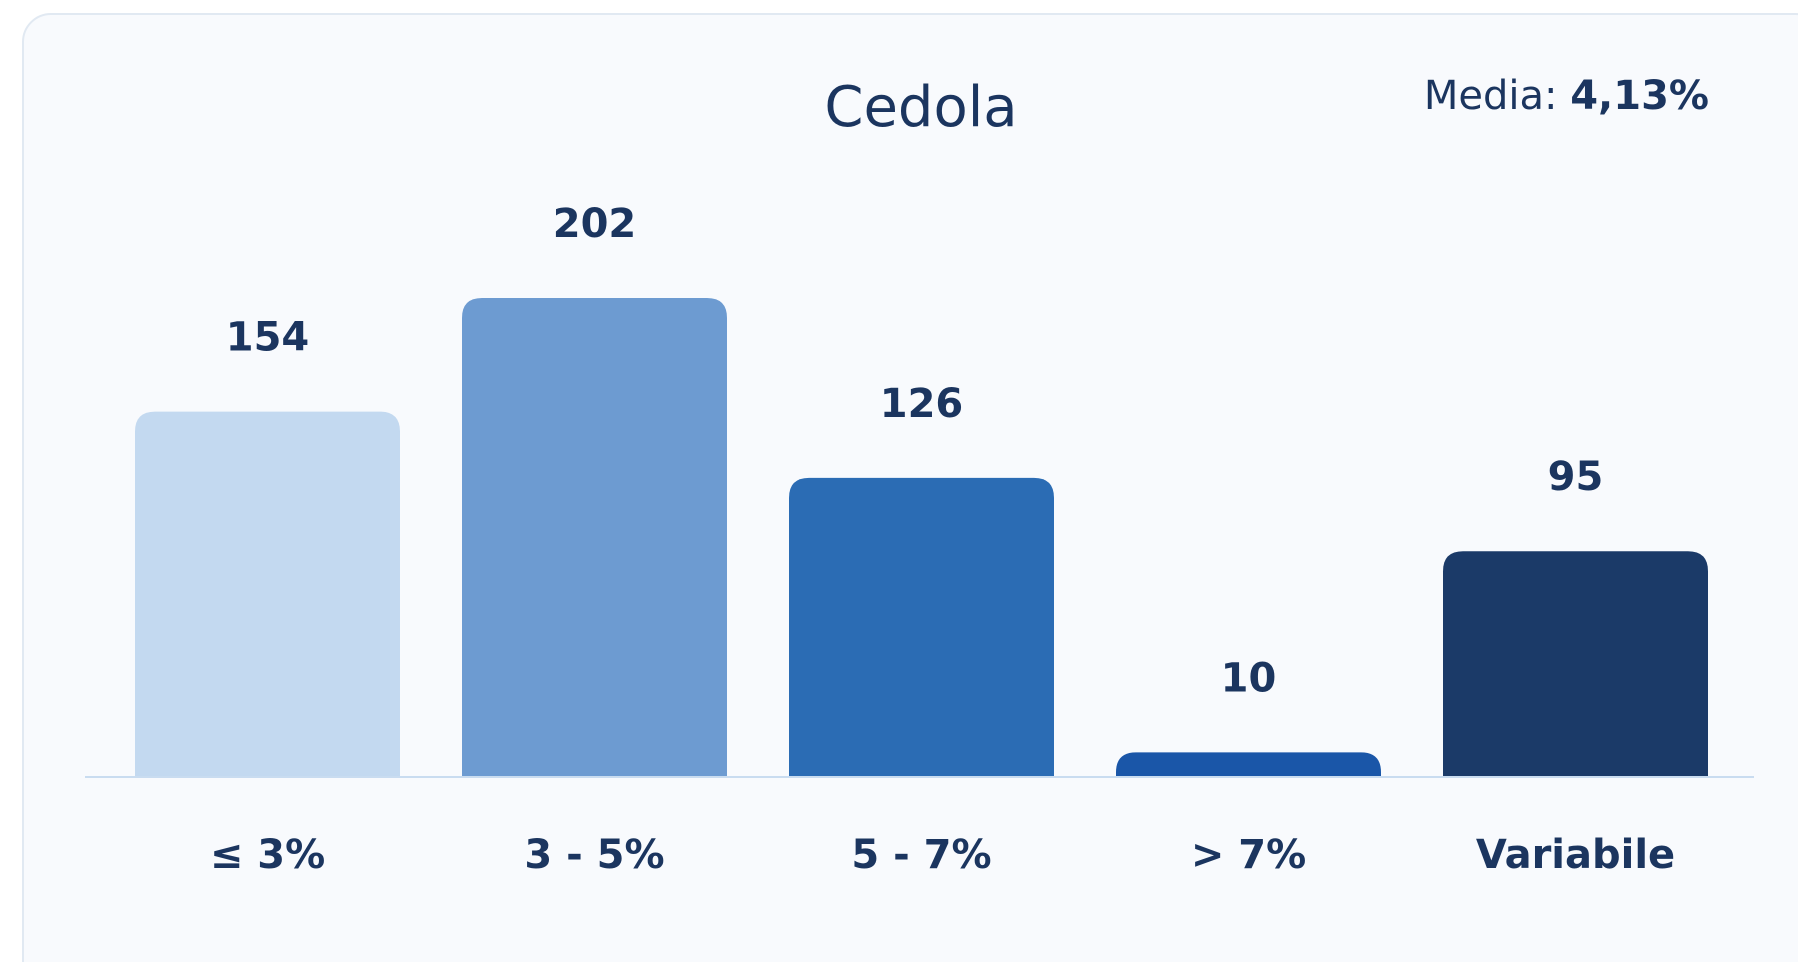 The image size is (1798, 962). Describe the element at coordinates (267, 855) in the screenshot. I see `x-tick-label: ≤ 3%` at that location.